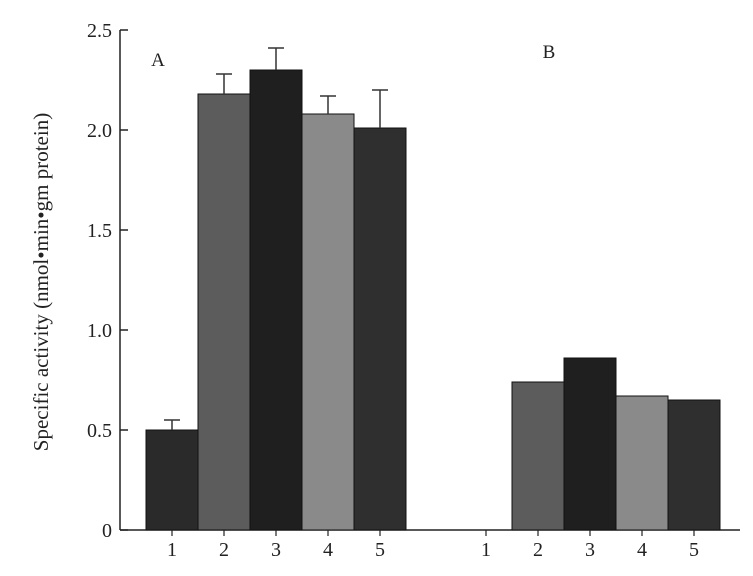 This screenshot has width=753, height=576. Describe the element at coordinates (99, 431) in the screenshot. I see `y-tick-label-1: 0.5` at that location.